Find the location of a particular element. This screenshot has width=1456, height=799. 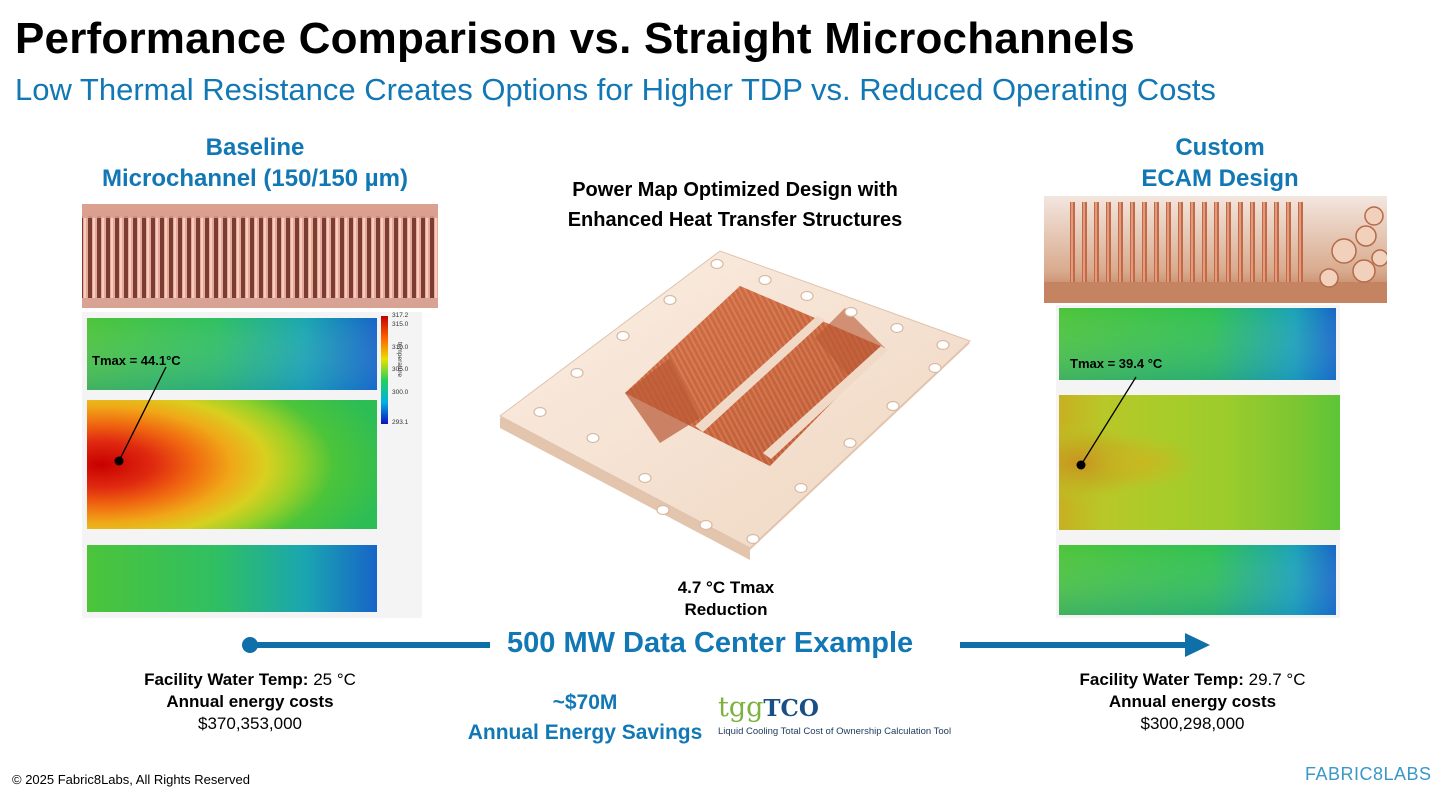

ecam-fins-photo is located at coordinates (1215, 249).